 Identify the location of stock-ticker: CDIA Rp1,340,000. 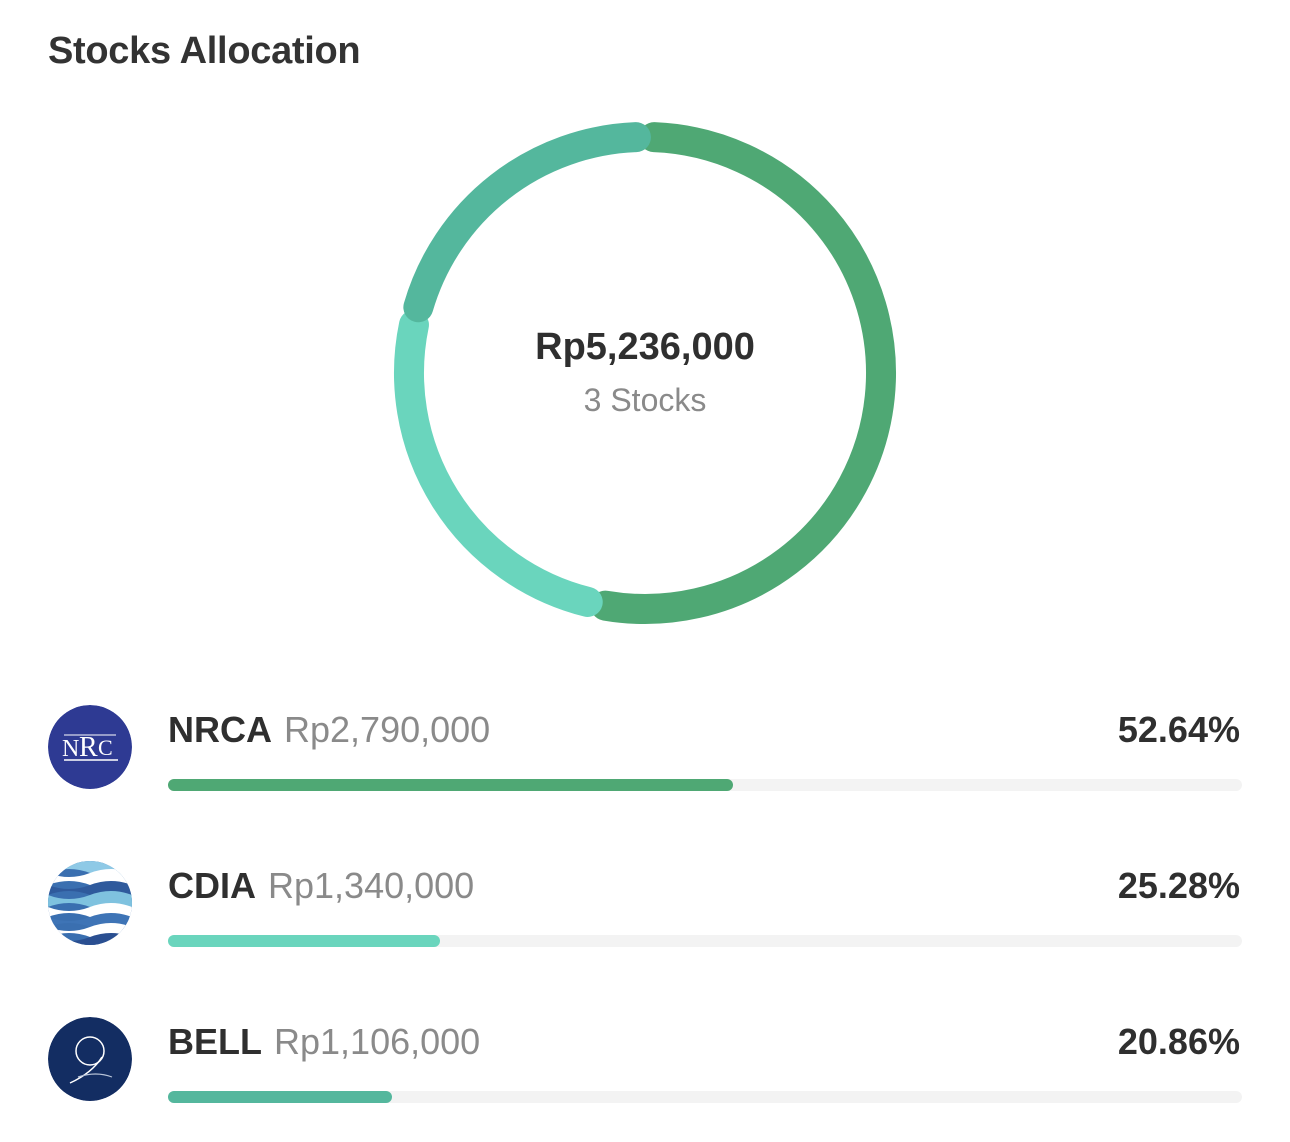
(321, 885).